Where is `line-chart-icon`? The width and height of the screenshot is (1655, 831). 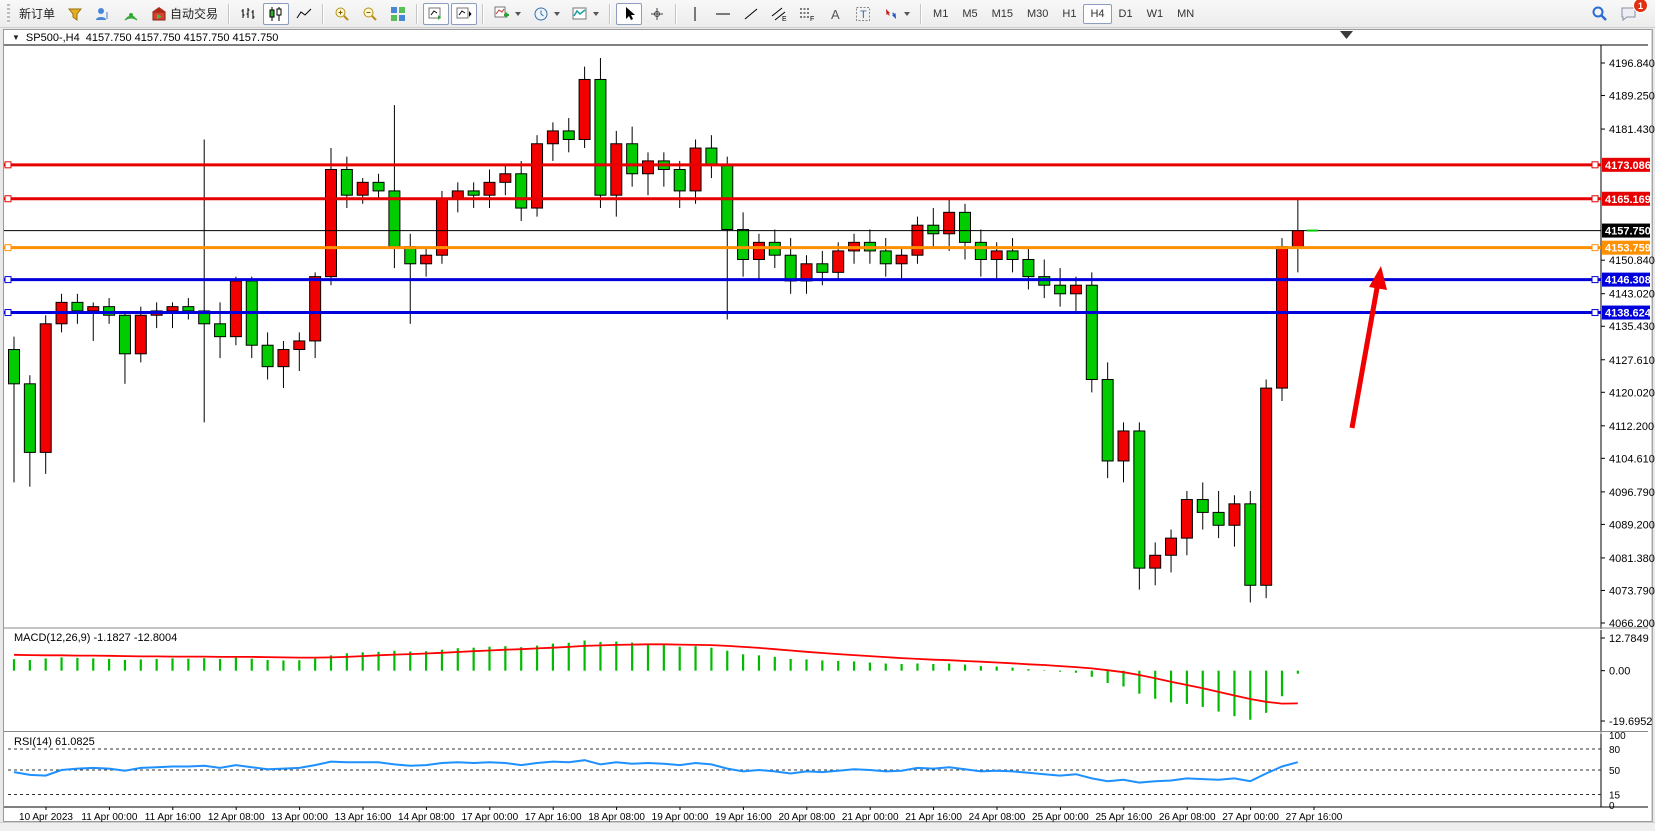 line-chart-icon is located at coordinates (304, 14).